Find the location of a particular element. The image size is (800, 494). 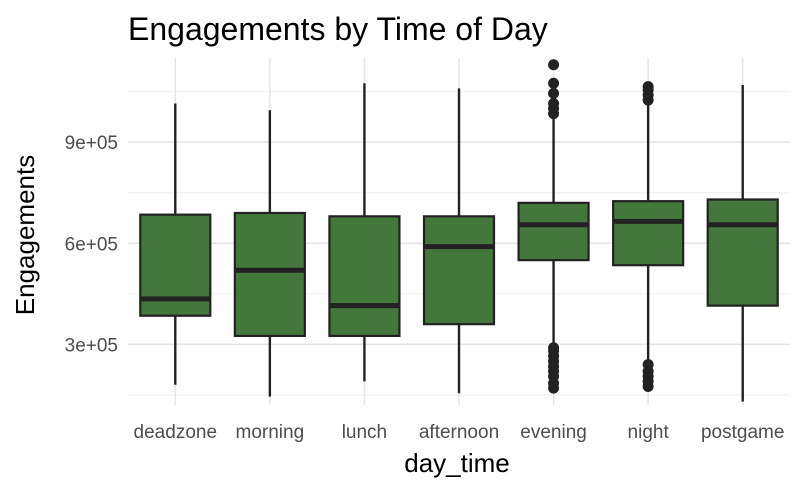

box-night is located at coordinates (648, 236).